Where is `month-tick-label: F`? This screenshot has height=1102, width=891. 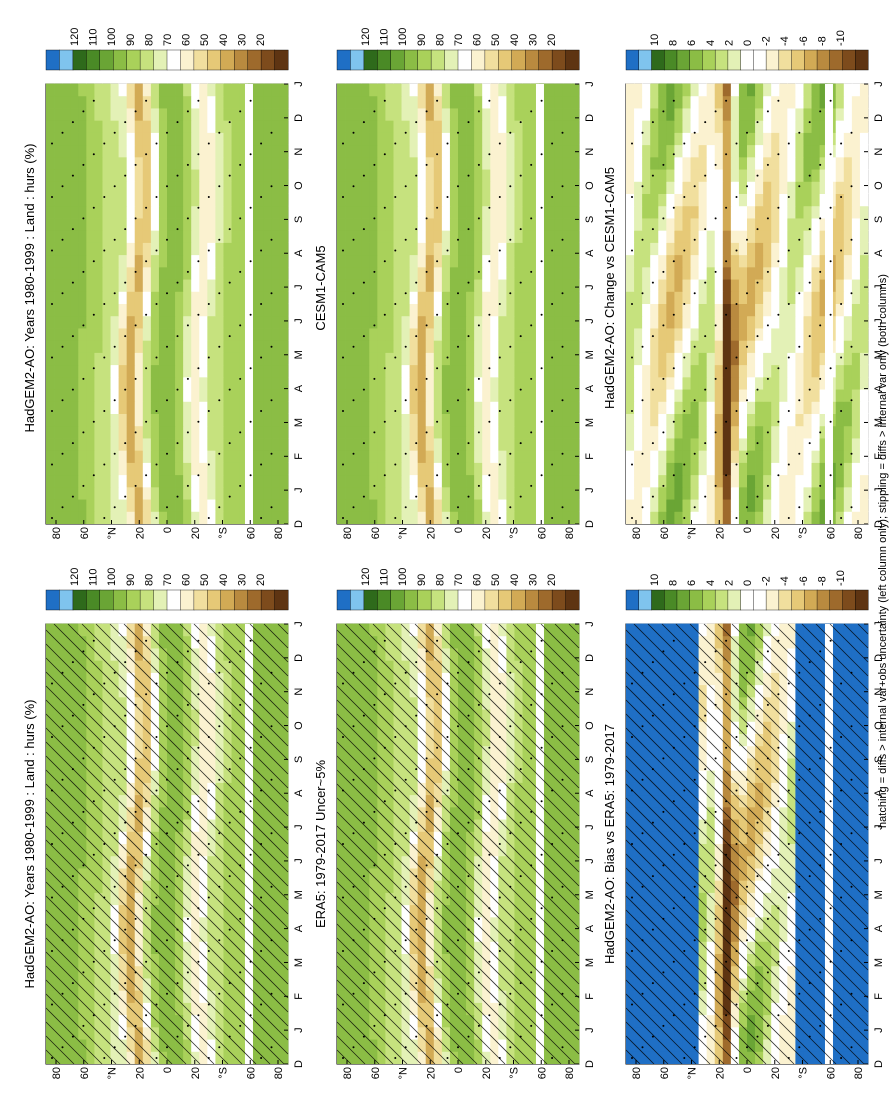 month-tick-label: F is located at coordinates (299, 456).